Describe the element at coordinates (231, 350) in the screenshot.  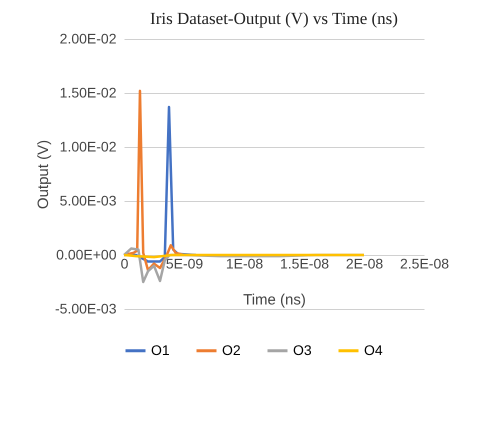
I see `legend-label: O2` at that location.